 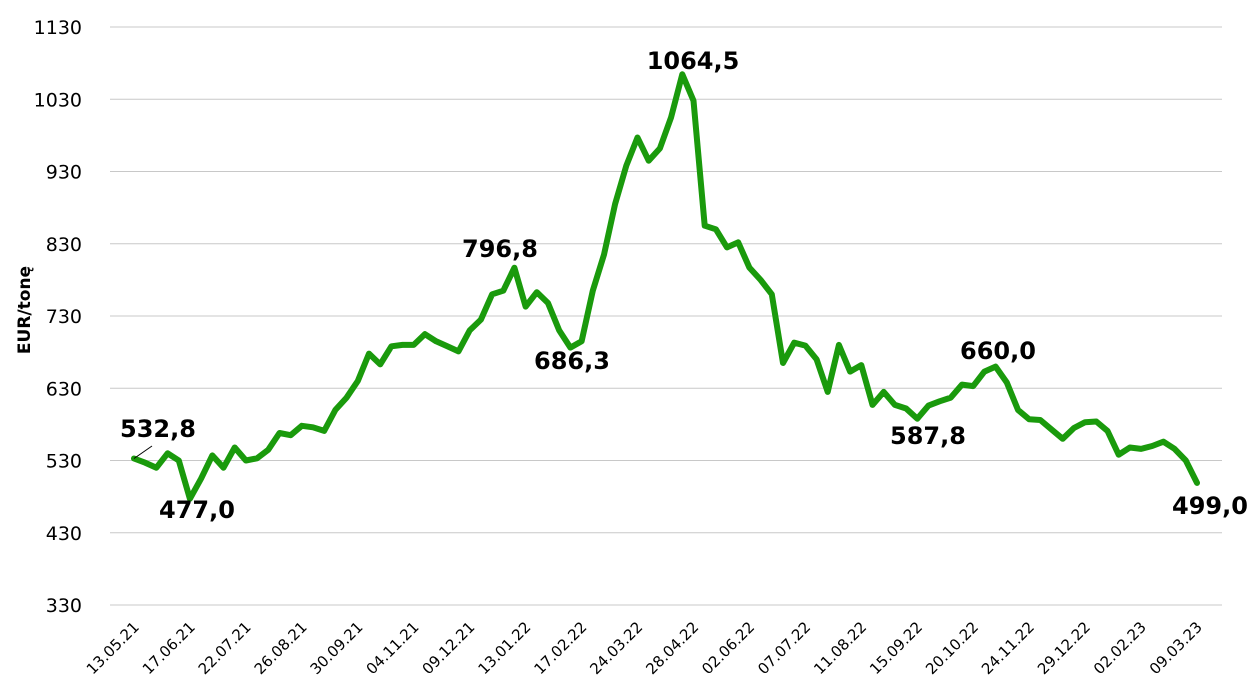 I want to click on x-tick-label: 13.05.21, so click(x=113, y=648).